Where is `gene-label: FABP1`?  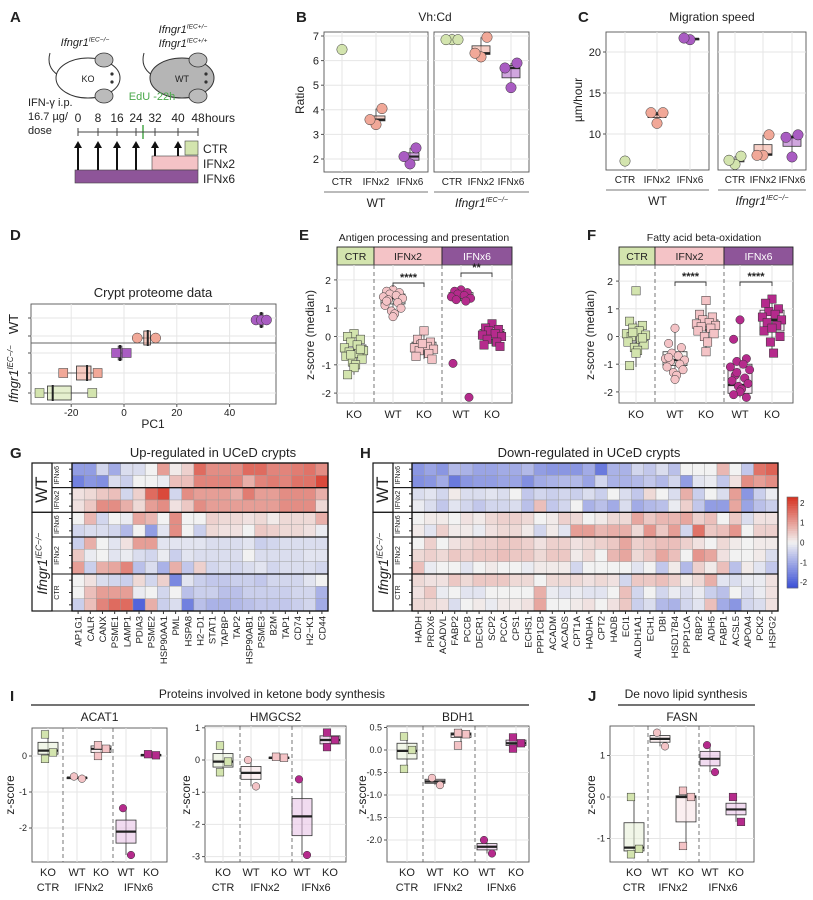 gene-label: FABP1 is located at coordinates (724, 631).